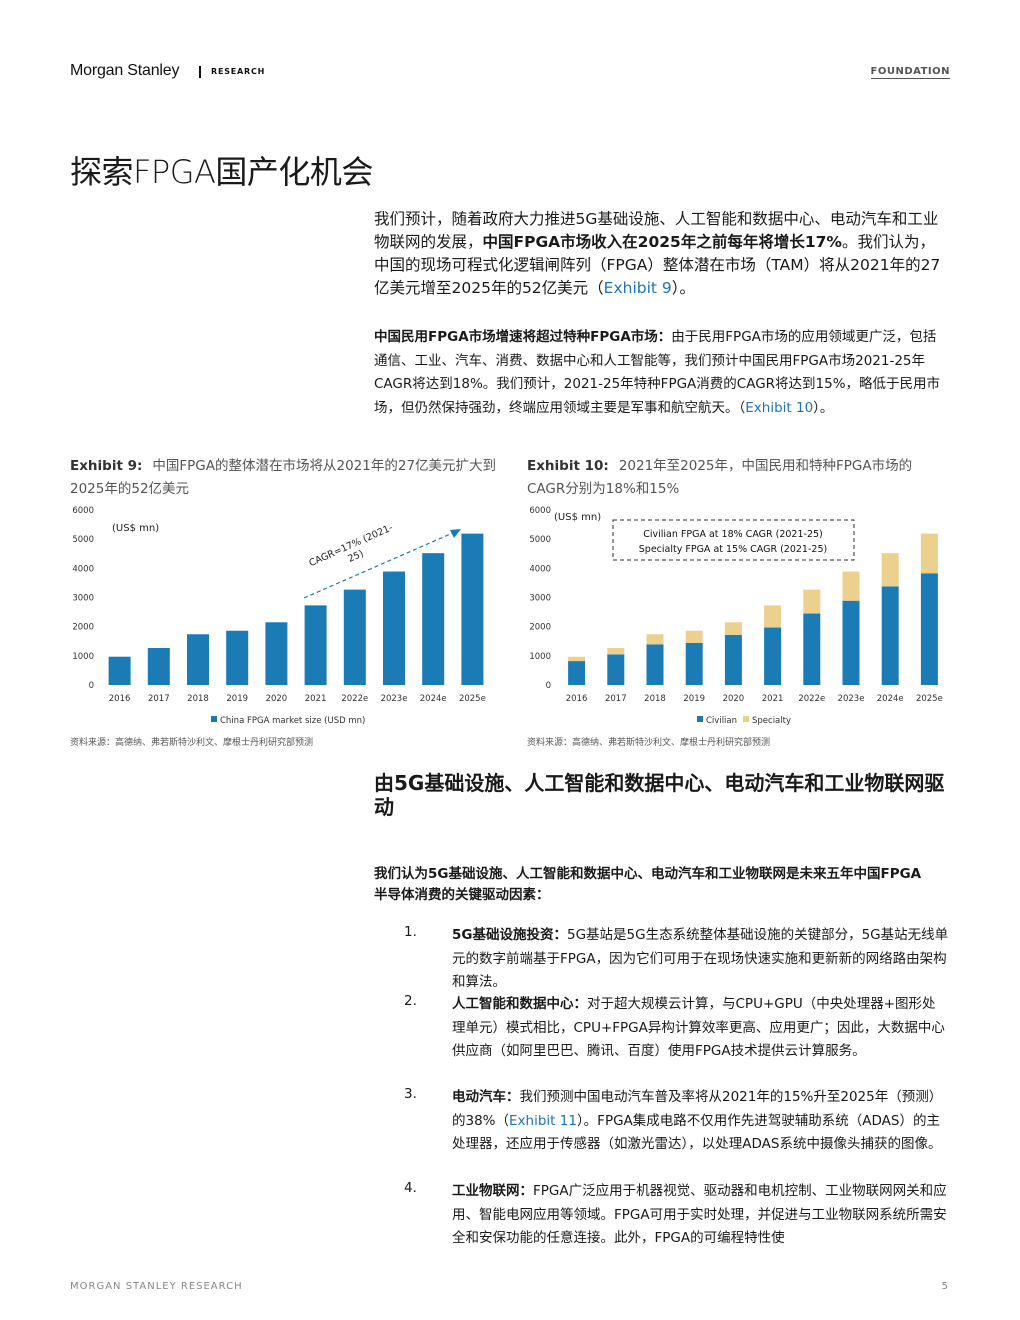  I want to click on ex9-x-tick-label: 2020, so click(277, 699).